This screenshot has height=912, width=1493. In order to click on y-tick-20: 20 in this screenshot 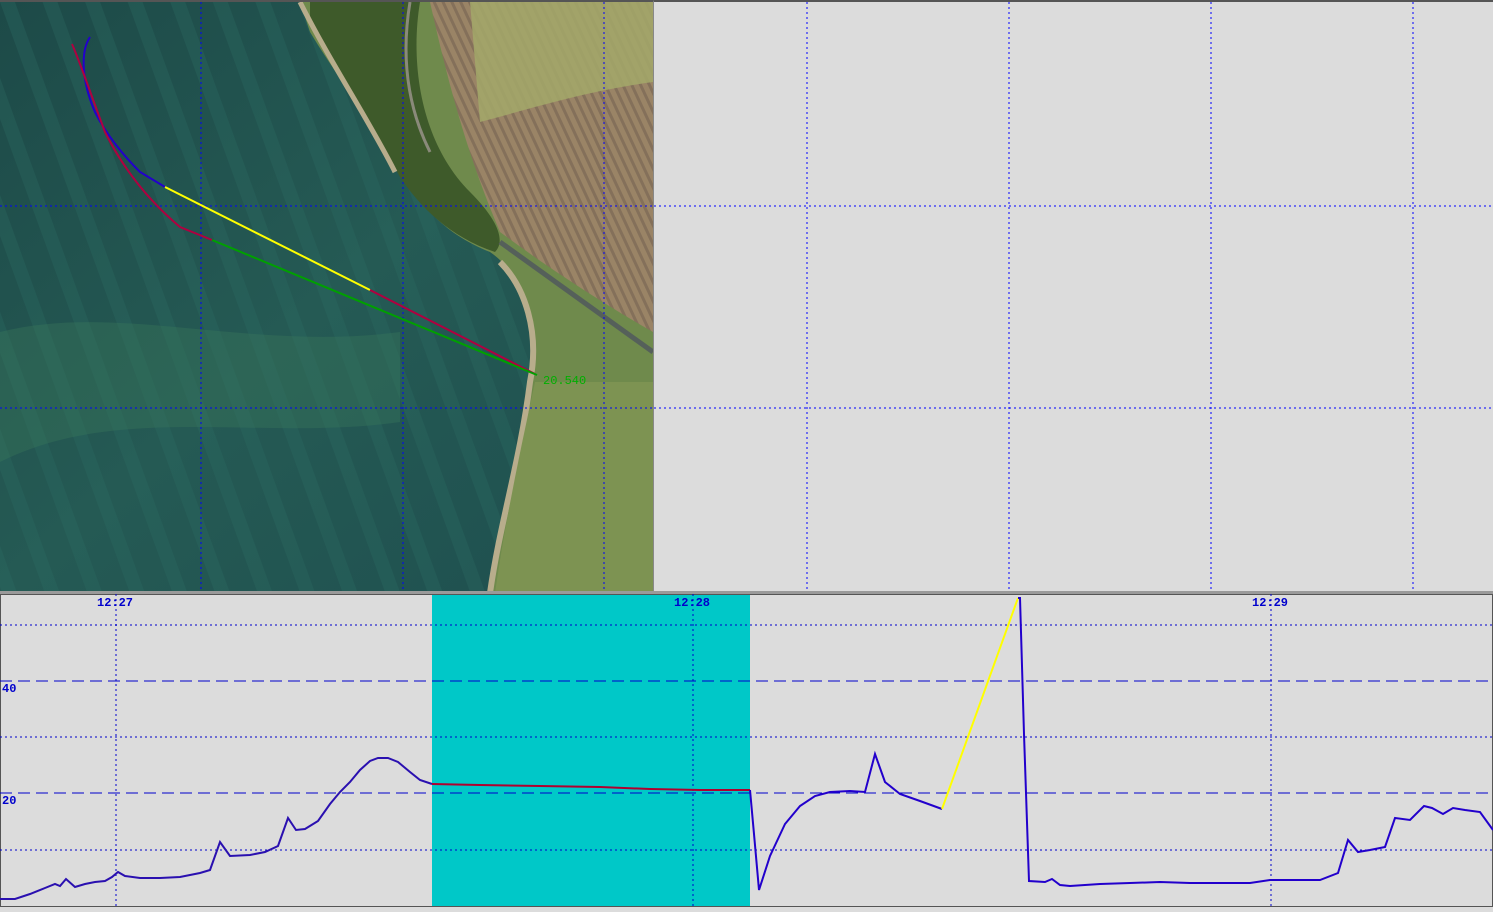, I will do `click(9, 801)`.